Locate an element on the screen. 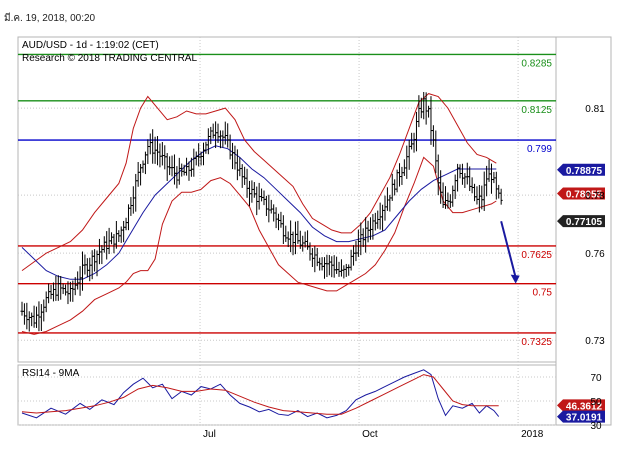 This screenshot has height=456, width=621. level-label: 0.8285 is located at coordinates (536, 63).